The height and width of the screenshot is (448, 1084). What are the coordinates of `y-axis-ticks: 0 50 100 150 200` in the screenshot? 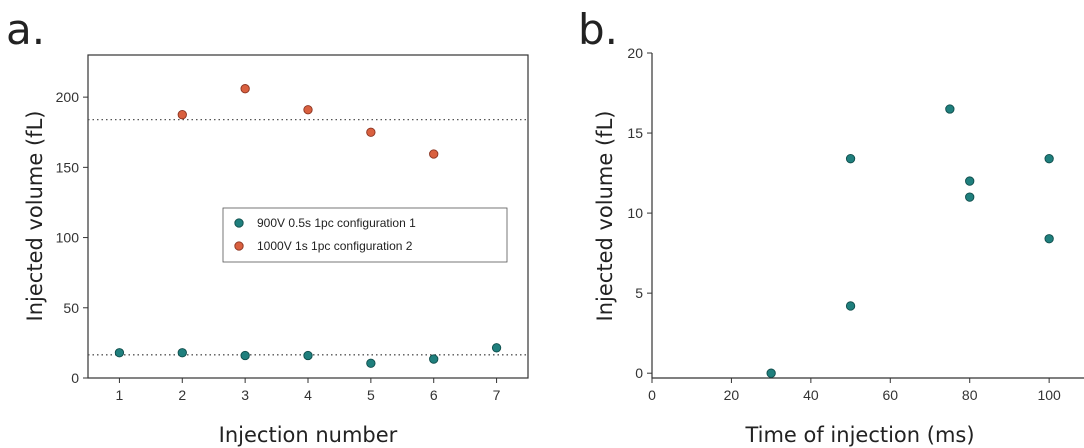 It's located at (72, 237).